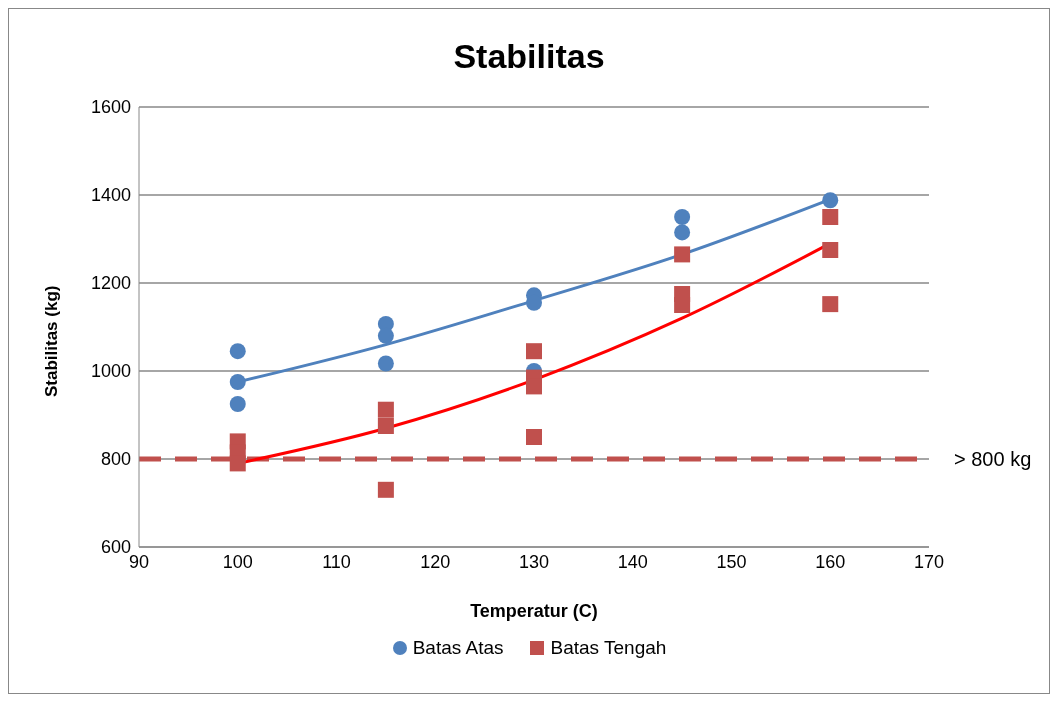  Describe the element at coordinates (139, 561) in the screenshot. I see `x-tick-label: 90` at that location.